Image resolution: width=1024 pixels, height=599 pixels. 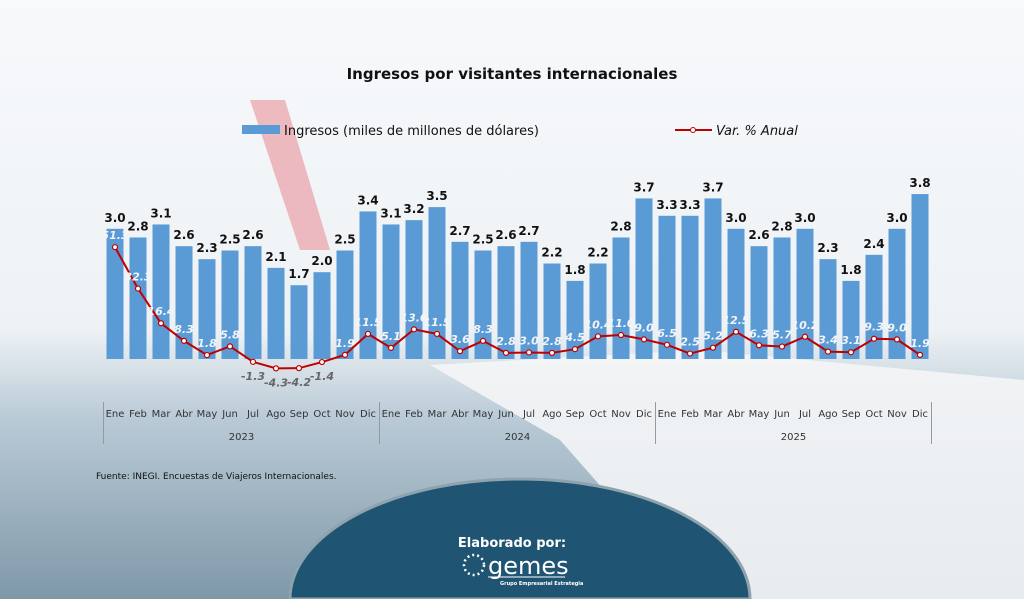 I want to click on x-tick-label: Ago, so click(x=551, y=414).